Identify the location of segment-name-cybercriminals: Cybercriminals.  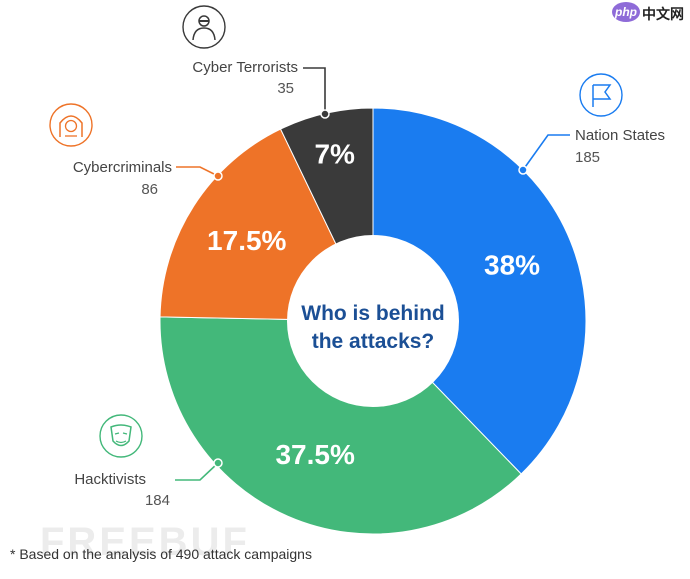
(122, 167).